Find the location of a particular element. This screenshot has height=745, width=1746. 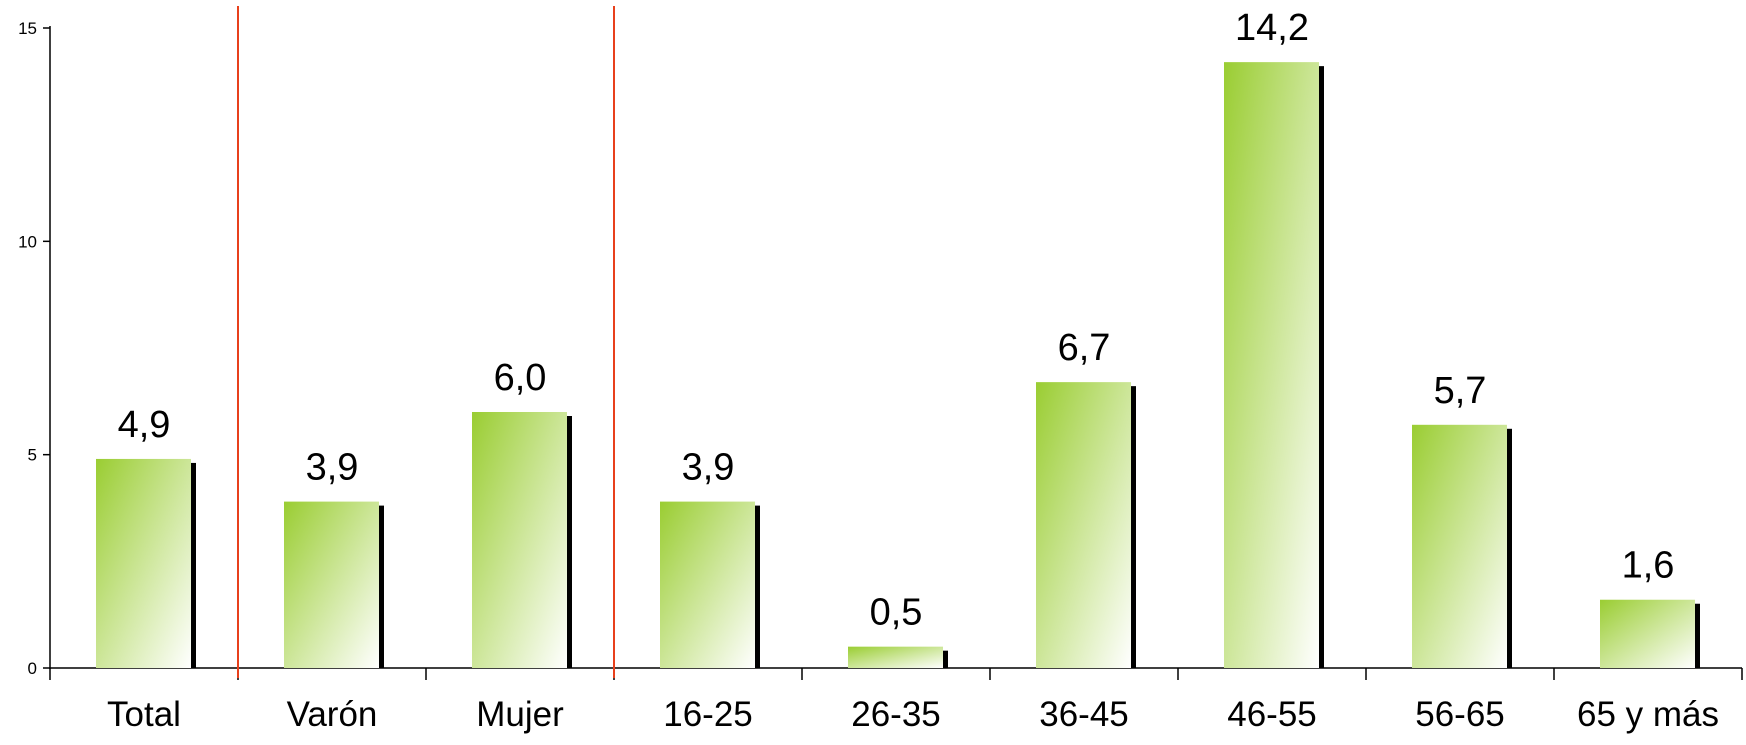

y-tick-label: 5 is located at coordinates (32, 455).